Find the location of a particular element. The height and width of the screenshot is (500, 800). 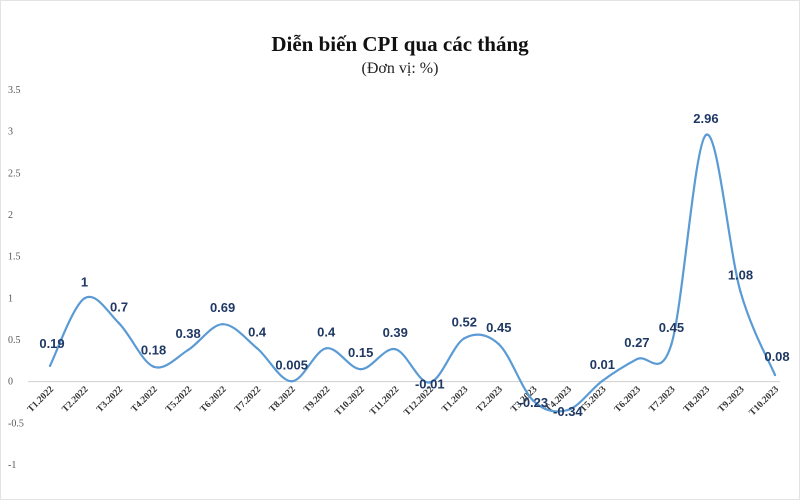

data-label: -0.23 is located at coordinates (534, 402).